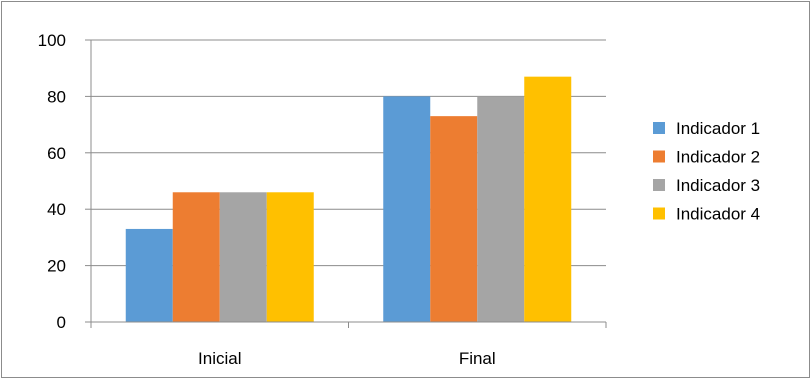 The image size is (811, 379). I want to click on y-tick-label: 80, so click(56, 96).